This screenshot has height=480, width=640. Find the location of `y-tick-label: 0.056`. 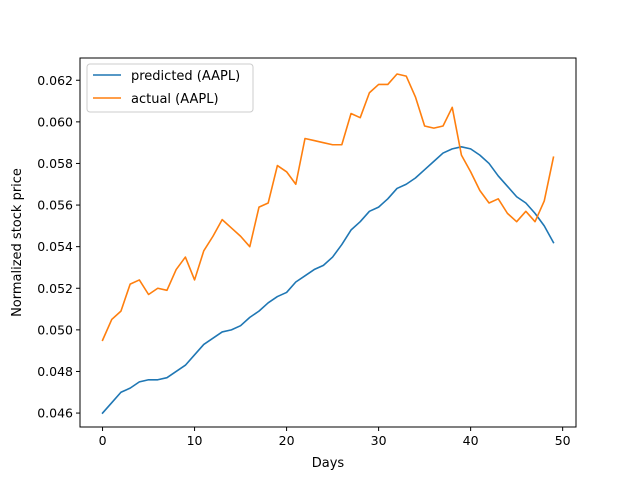

y-tick-label: 0.056 is located at coordinates (55, 205).